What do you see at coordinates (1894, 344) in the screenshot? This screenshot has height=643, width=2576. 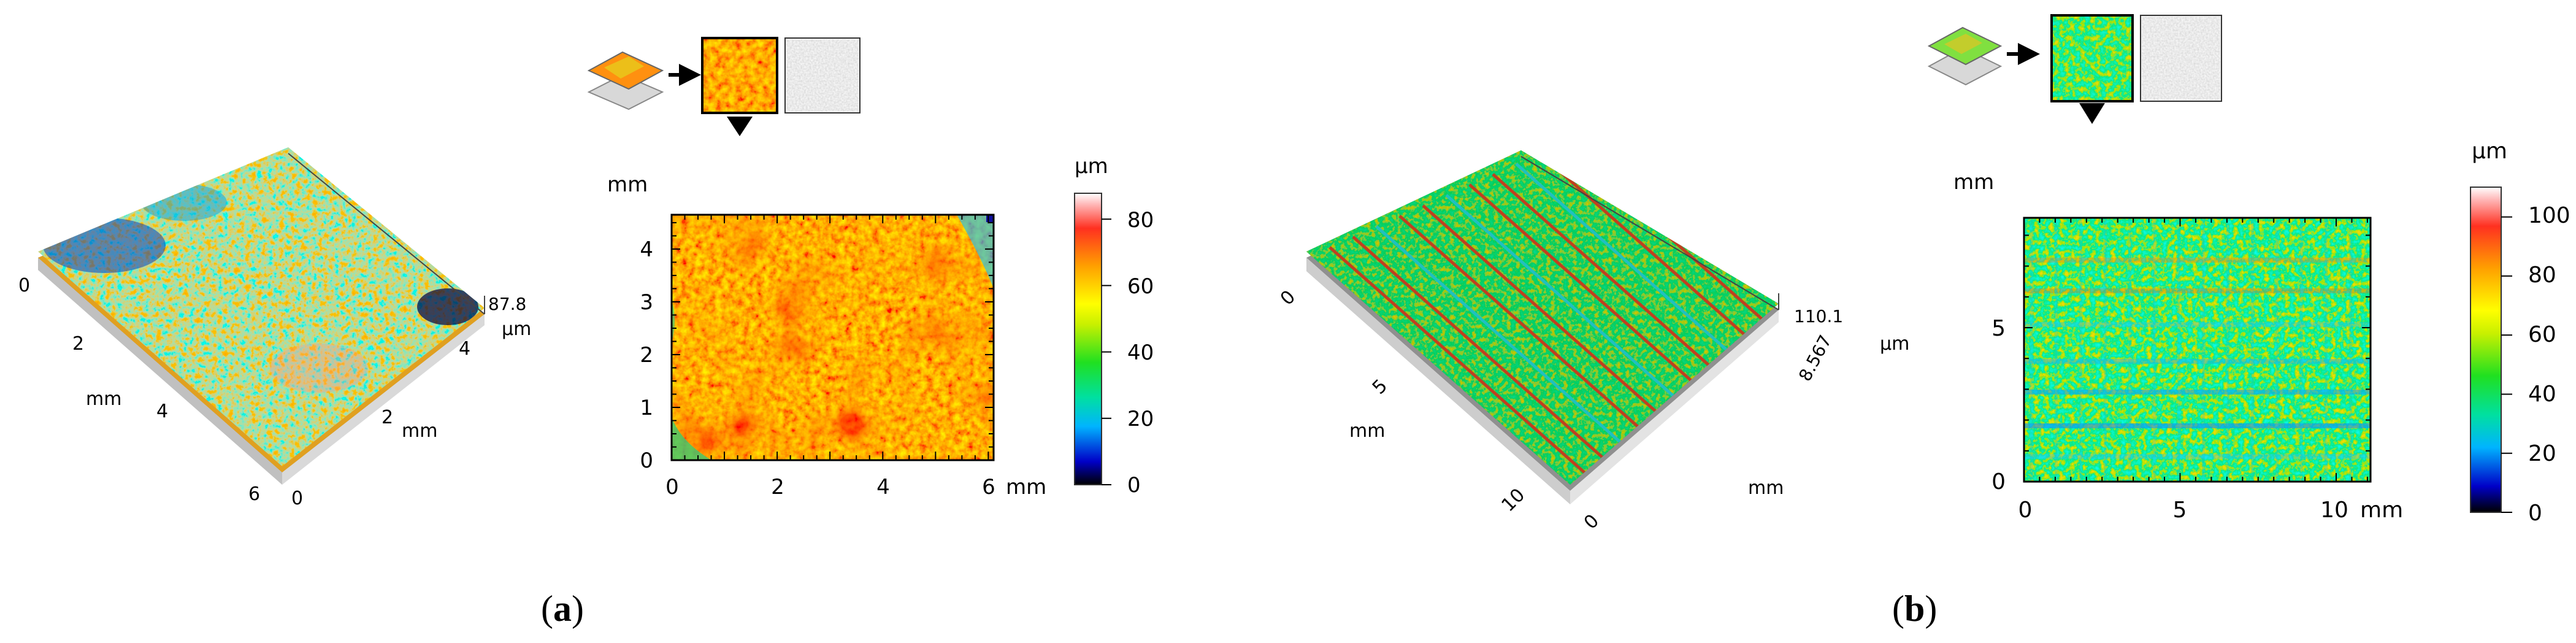 I see `iso-b-zunit: μm` at bounding box center [1894, 344].